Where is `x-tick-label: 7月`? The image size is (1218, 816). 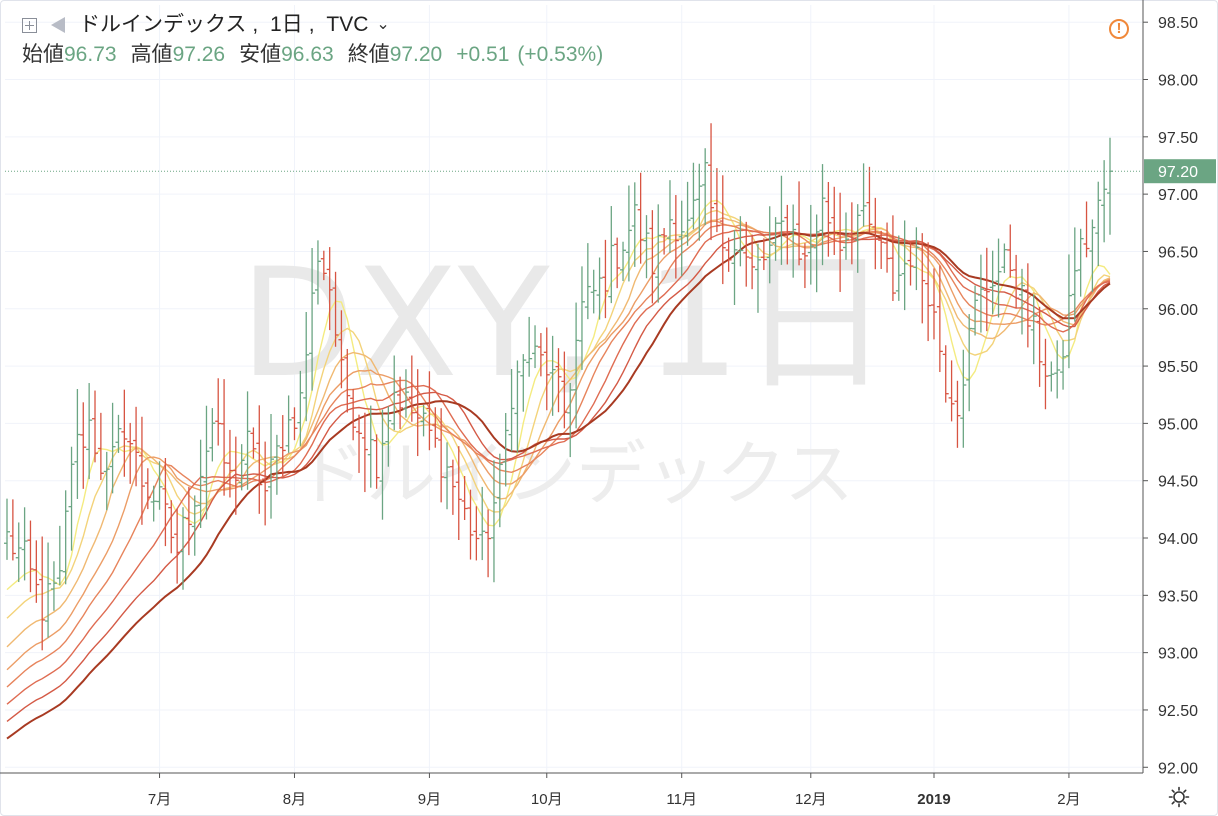 x-tick-label: 7月 is located at coordinates (159, 799).